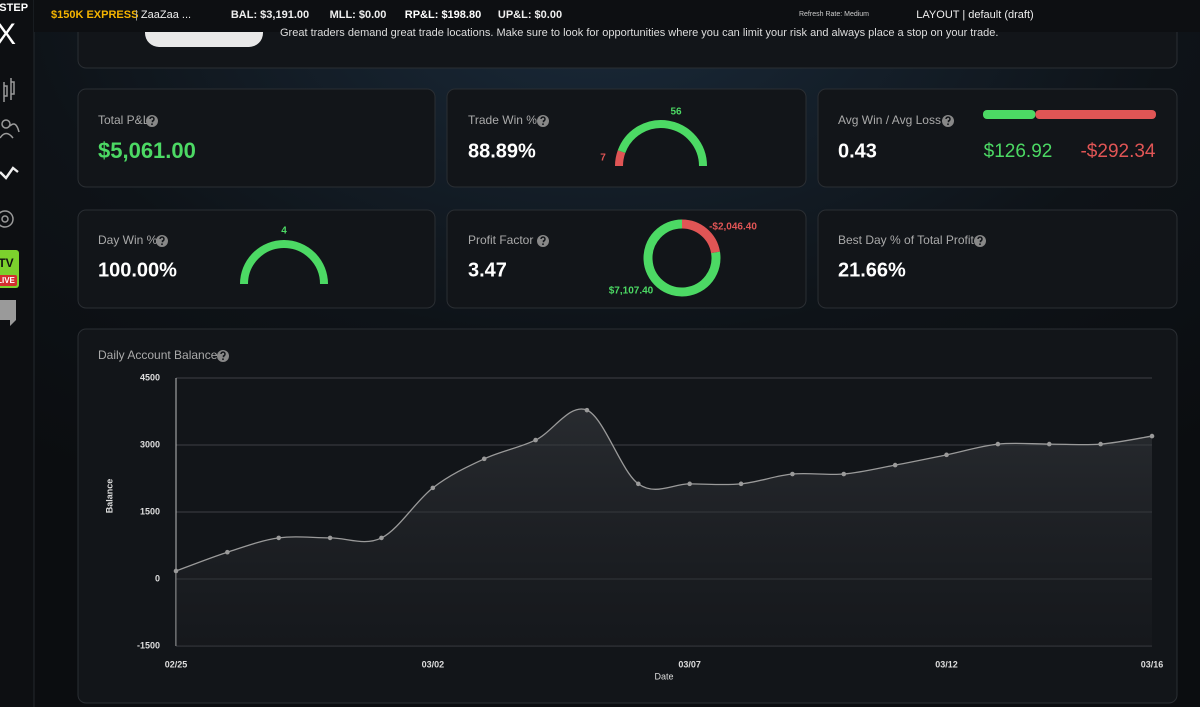  I want to click on avg-win-text: $126.92, so click(1018, 151).